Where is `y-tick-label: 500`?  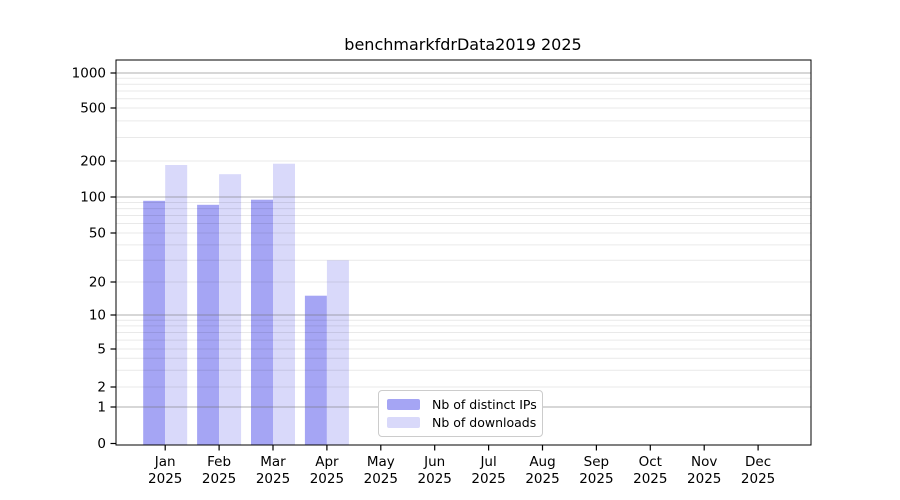
y-tick-label: 500 is located at coordinates (93, 109).